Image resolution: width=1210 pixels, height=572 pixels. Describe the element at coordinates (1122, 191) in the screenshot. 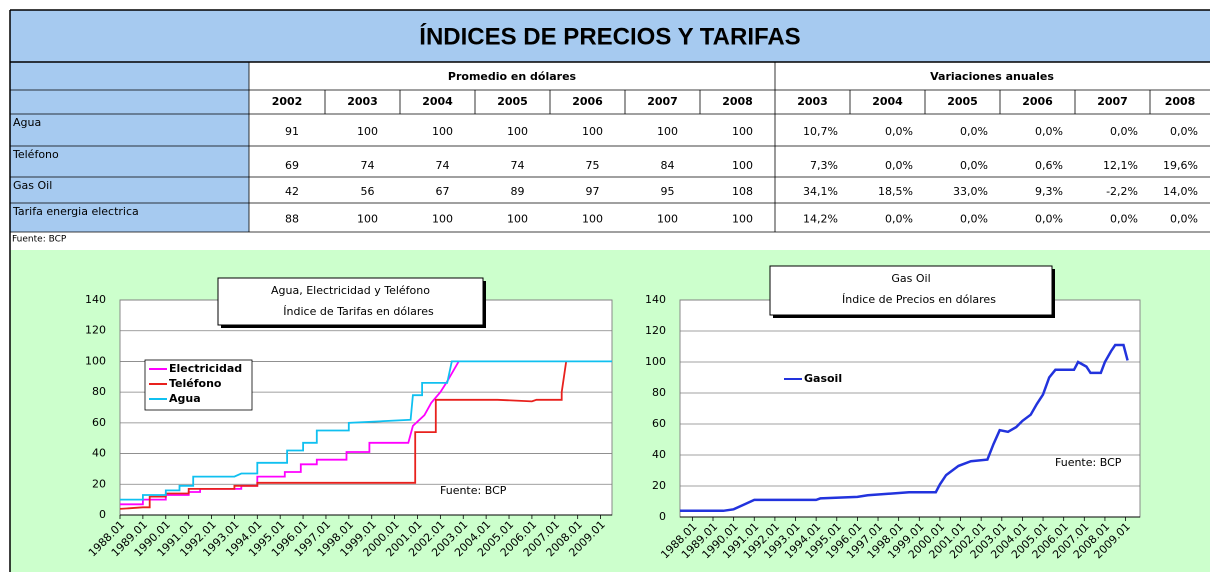

I see `cell: -2,2%` at that location.